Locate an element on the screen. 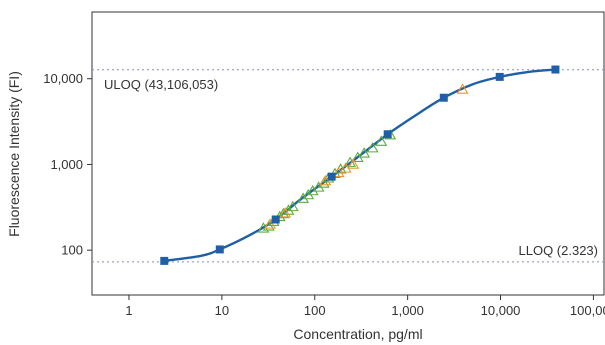 This screenshot has width=605, height=345. x-axis-title: Concentration, pg/ml is located at coordinates (357, 334).